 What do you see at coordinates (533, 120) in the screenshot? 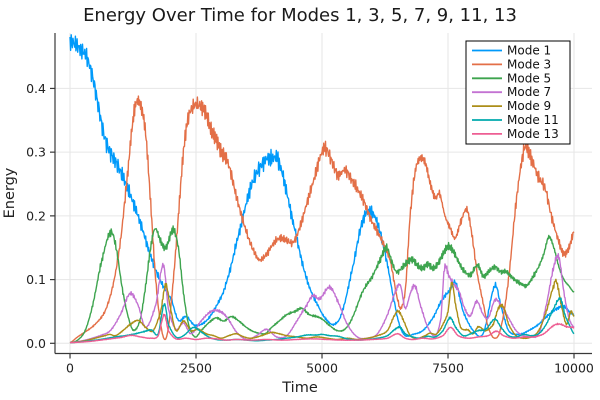
I see `legend-item-label: Mode 11` at bounding box center [533, 120].